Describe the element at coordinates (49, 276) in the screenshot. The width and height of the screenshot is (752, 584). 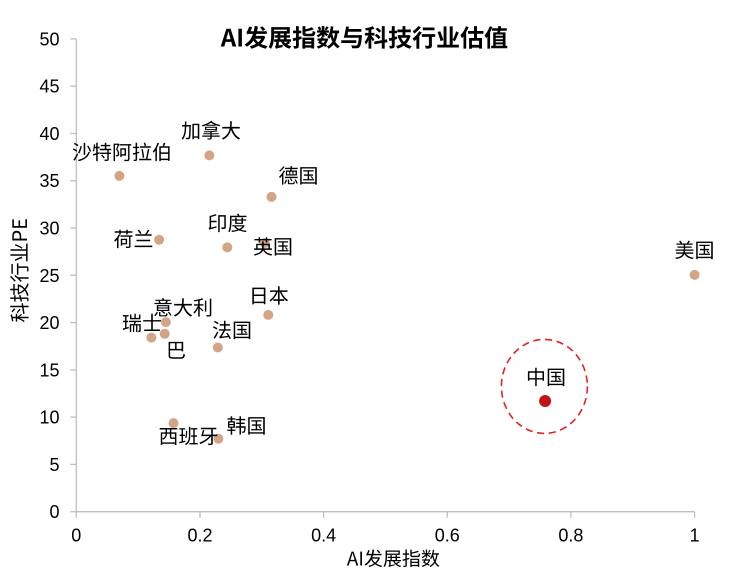
I see `svg-text: 25` at that location.